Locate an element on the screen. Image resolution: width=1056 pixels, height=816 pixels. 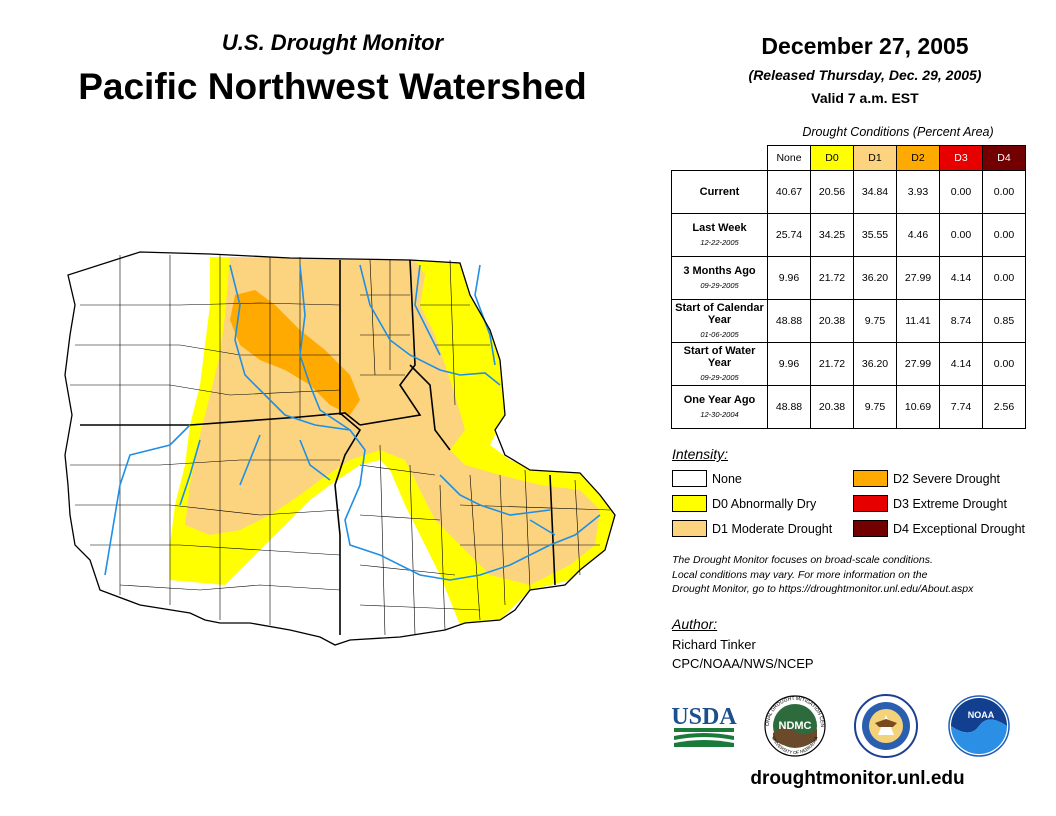
legend-swatch-d3 is located at coordinates (870, 503).